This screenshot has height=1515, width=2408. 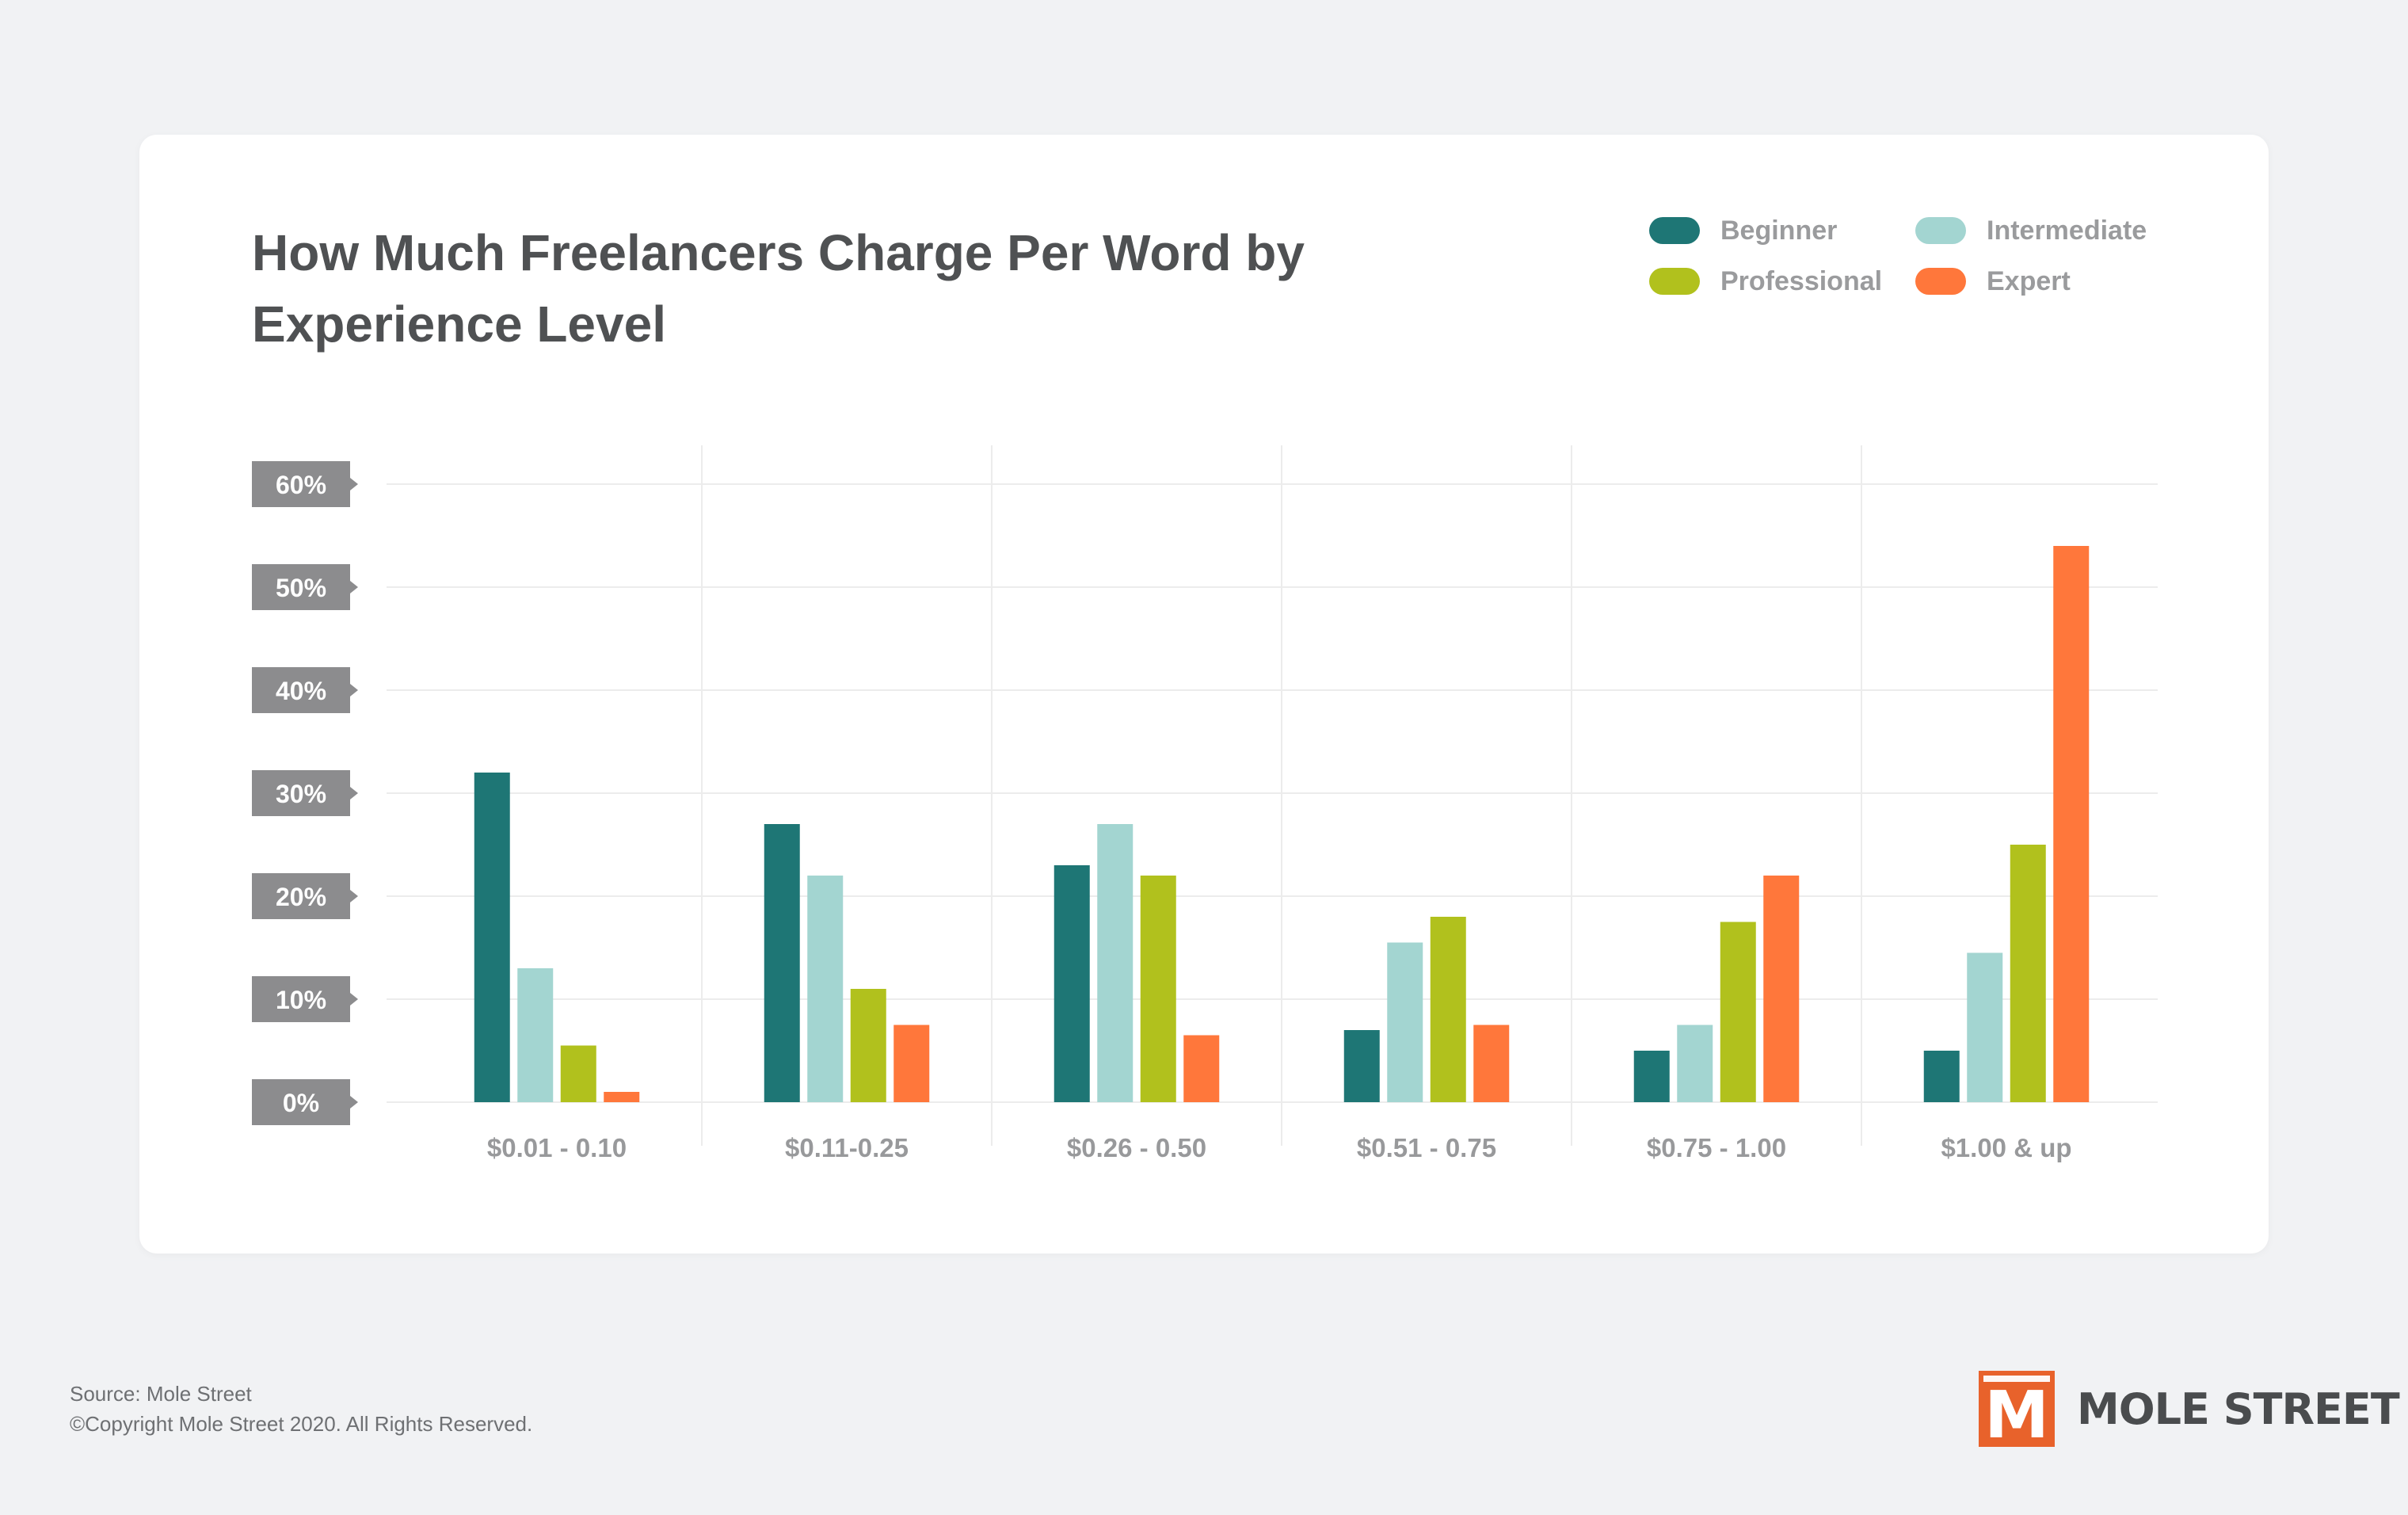 I want to click on y-tick: 30%, so click(x=305, y=793).